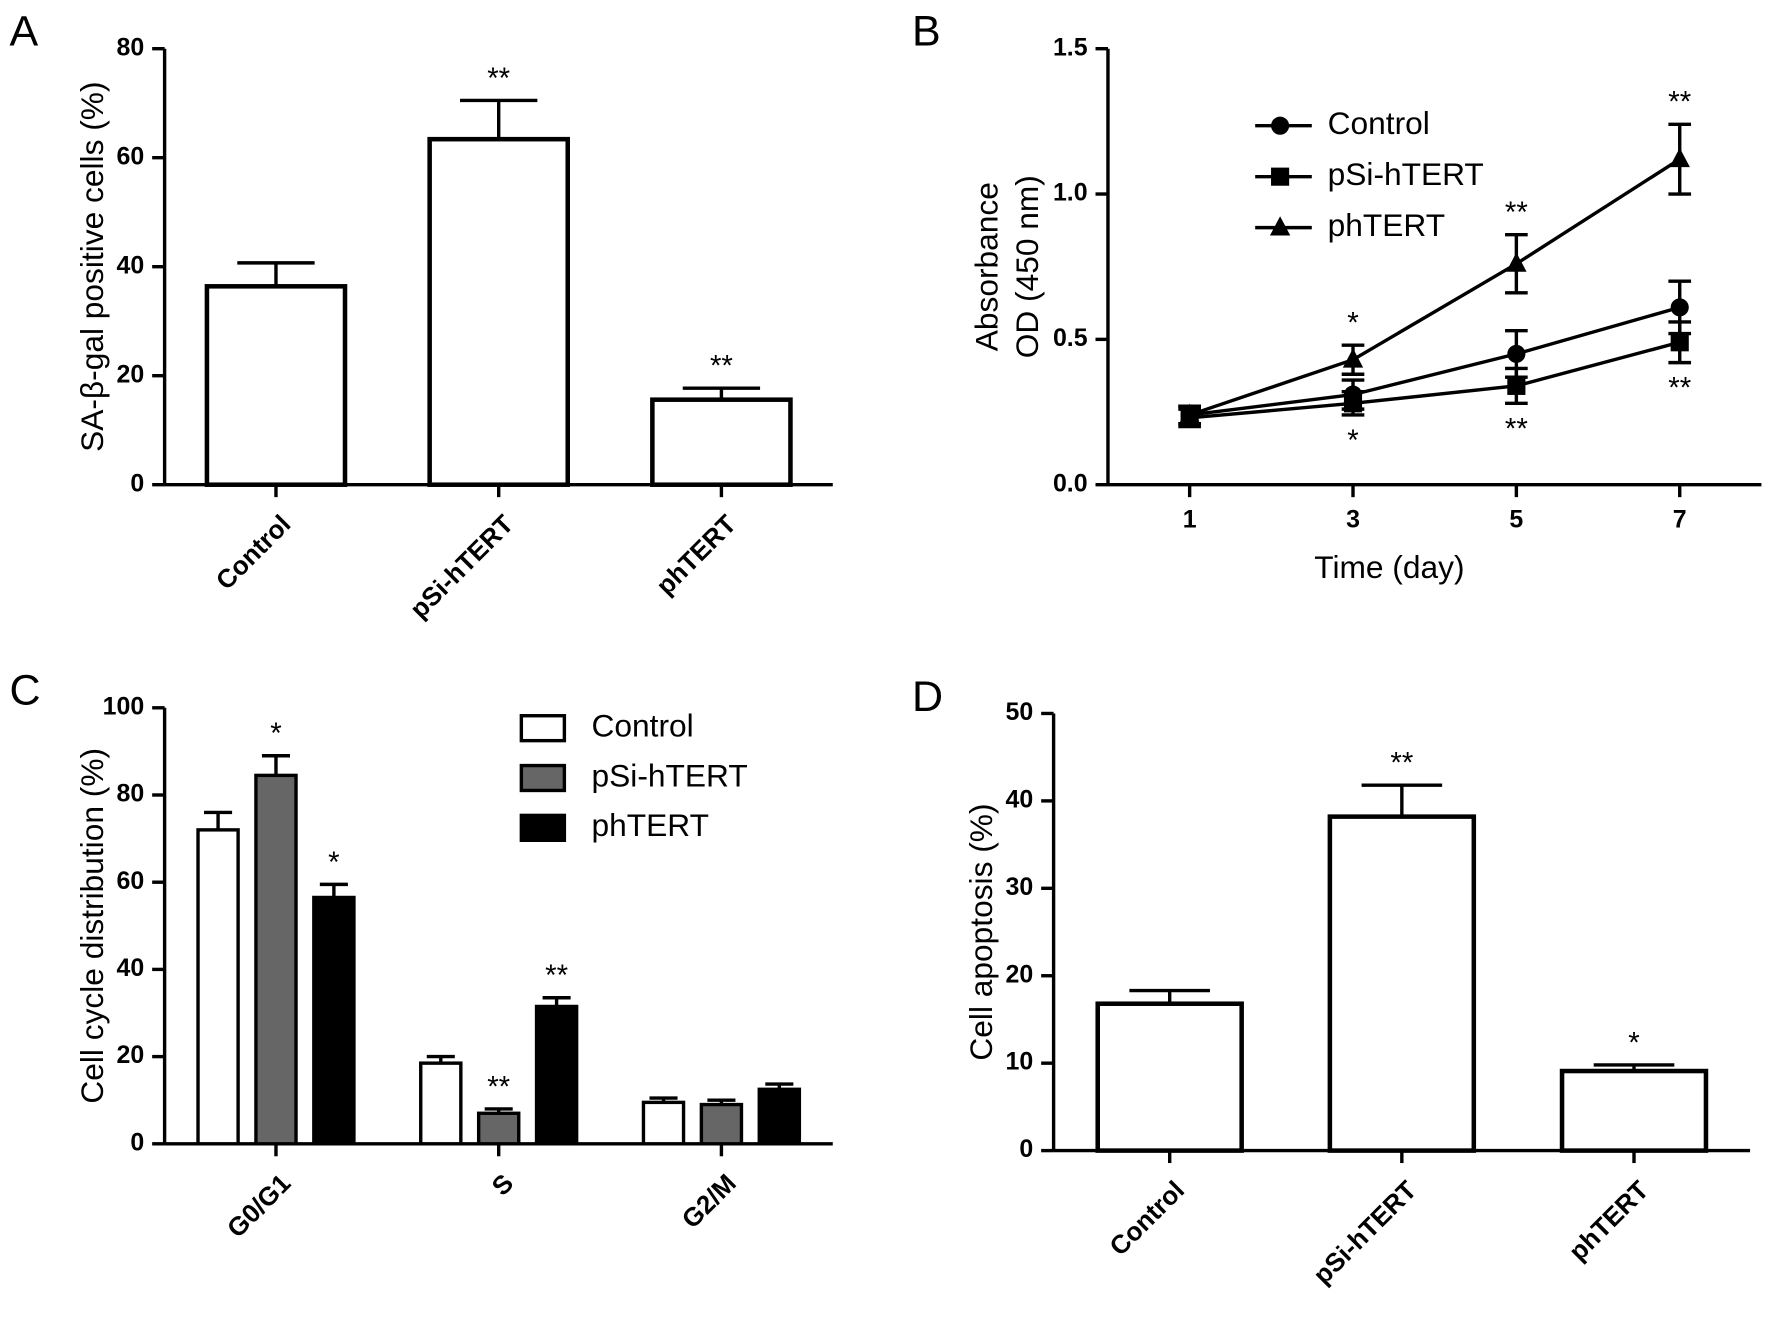 The width and height of the screenshot is (1772, 1325). I want to click on y-axis-title: Cell cycle distribution (%), so click(92, 926).